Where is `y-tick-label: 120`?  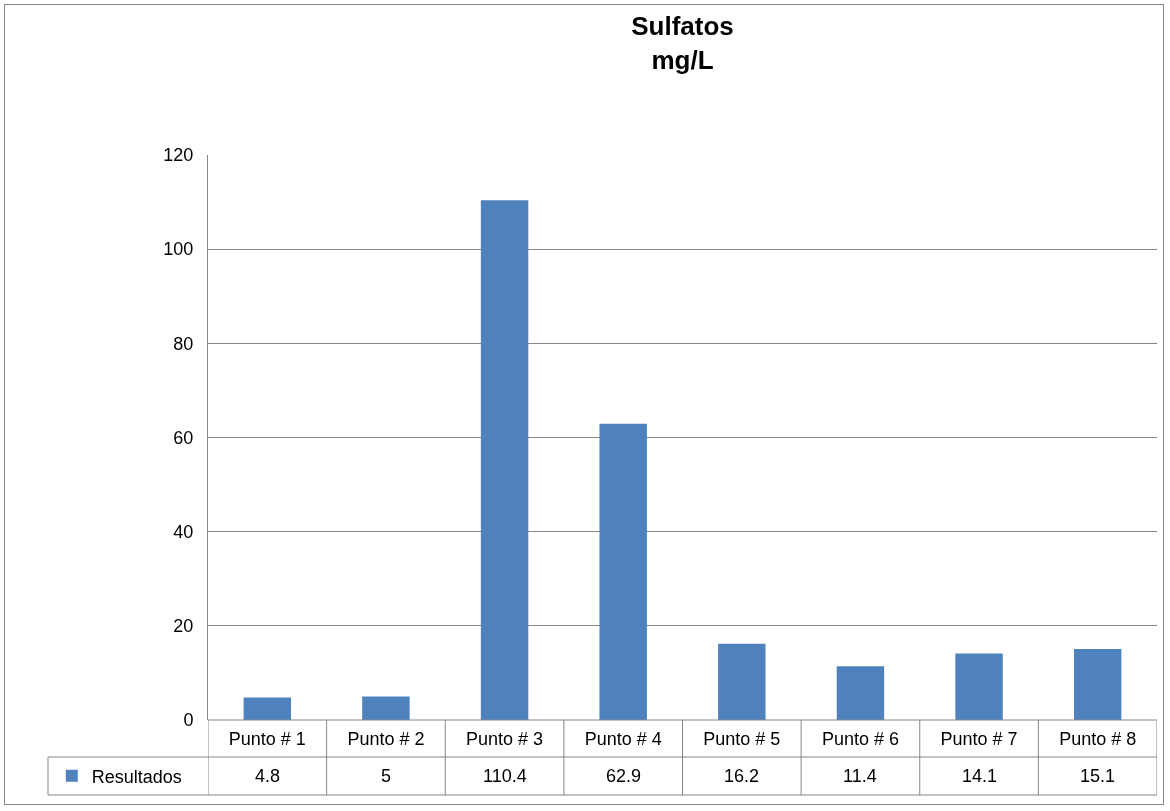
y-tick-label: 120 is located at coordinates (178, 155).